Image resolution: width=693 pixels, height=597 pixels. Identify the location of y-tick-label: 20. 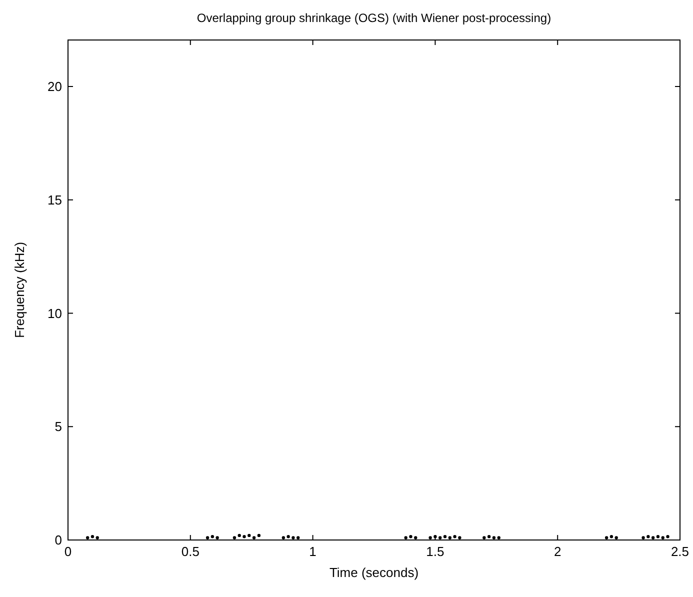
(55, 86).